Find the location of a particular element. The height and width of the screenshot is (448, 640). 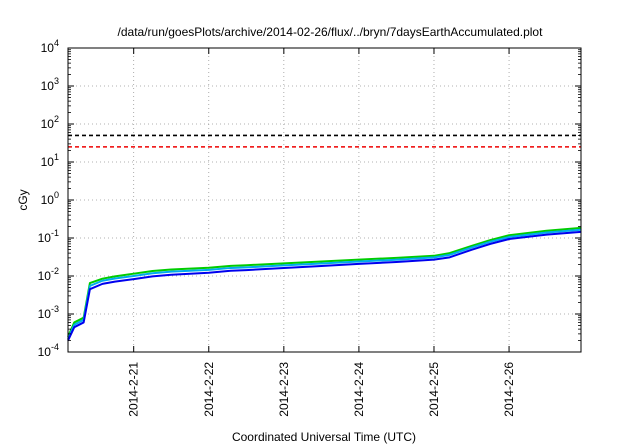

y-tick-label: 10¹ is located at coordinates (50, 160).